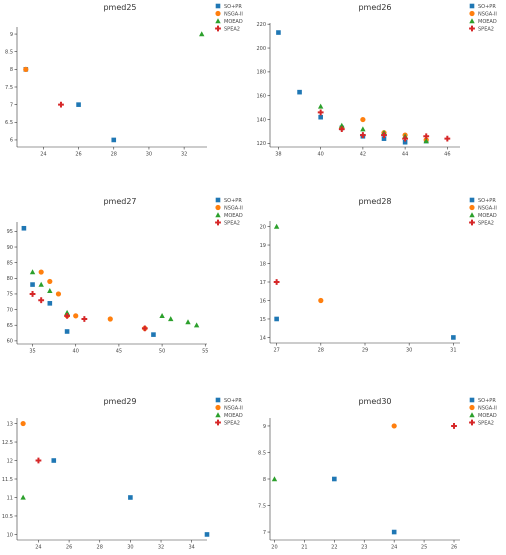  What do you see at coordinates (264, 480) in the screenshot?
I see `y-tick-label: 8` at bounding box center [264, 480].